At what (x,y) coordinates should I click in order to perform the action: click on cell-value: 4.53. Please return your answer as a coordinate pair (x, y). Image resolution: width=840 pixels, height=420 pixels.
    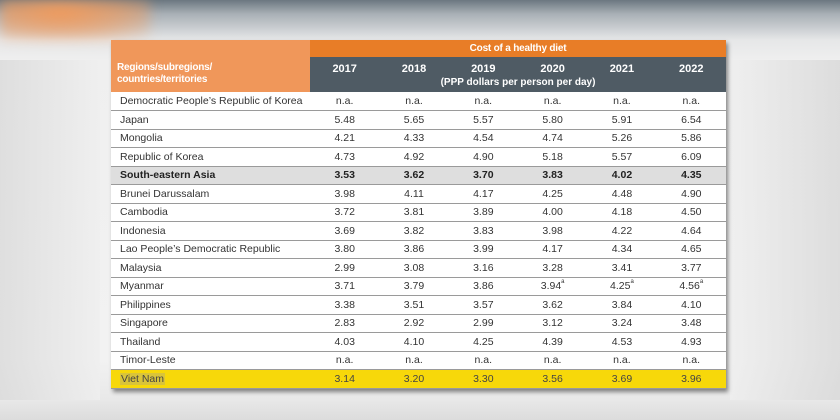
    Looking at the image, I should click on (622, 341).